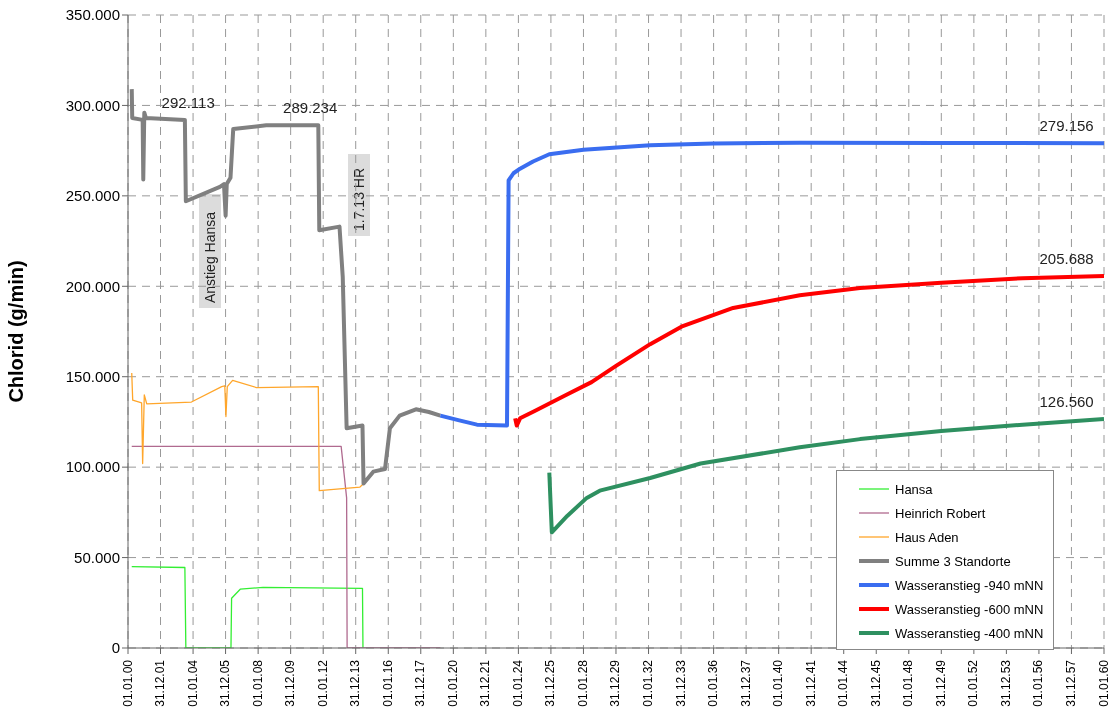 The width and height of the screenshot is (1114, 722). I want to click on annotation: 126.560, so click(1066, 402).